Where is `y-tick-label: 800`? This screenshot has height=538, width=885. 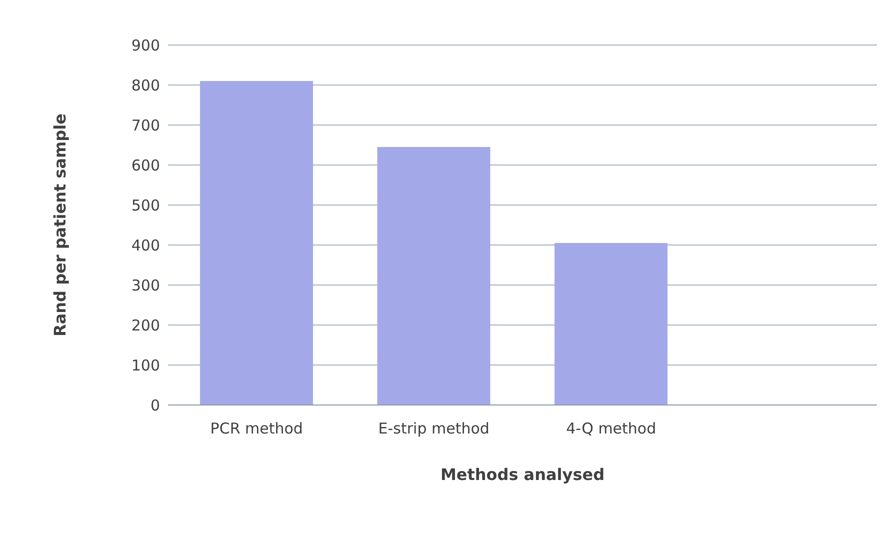
y-tick-label: 800 is located at coordinates (145, 85).